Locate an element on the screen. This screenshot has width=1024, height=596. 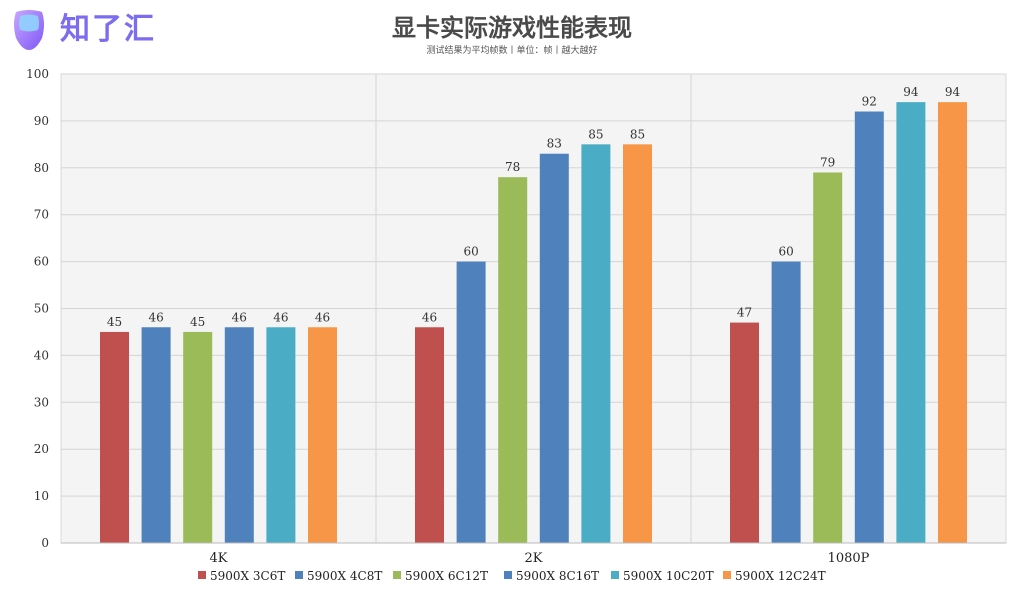
y-tick-label: 40 is located at coordinates (41, 355).